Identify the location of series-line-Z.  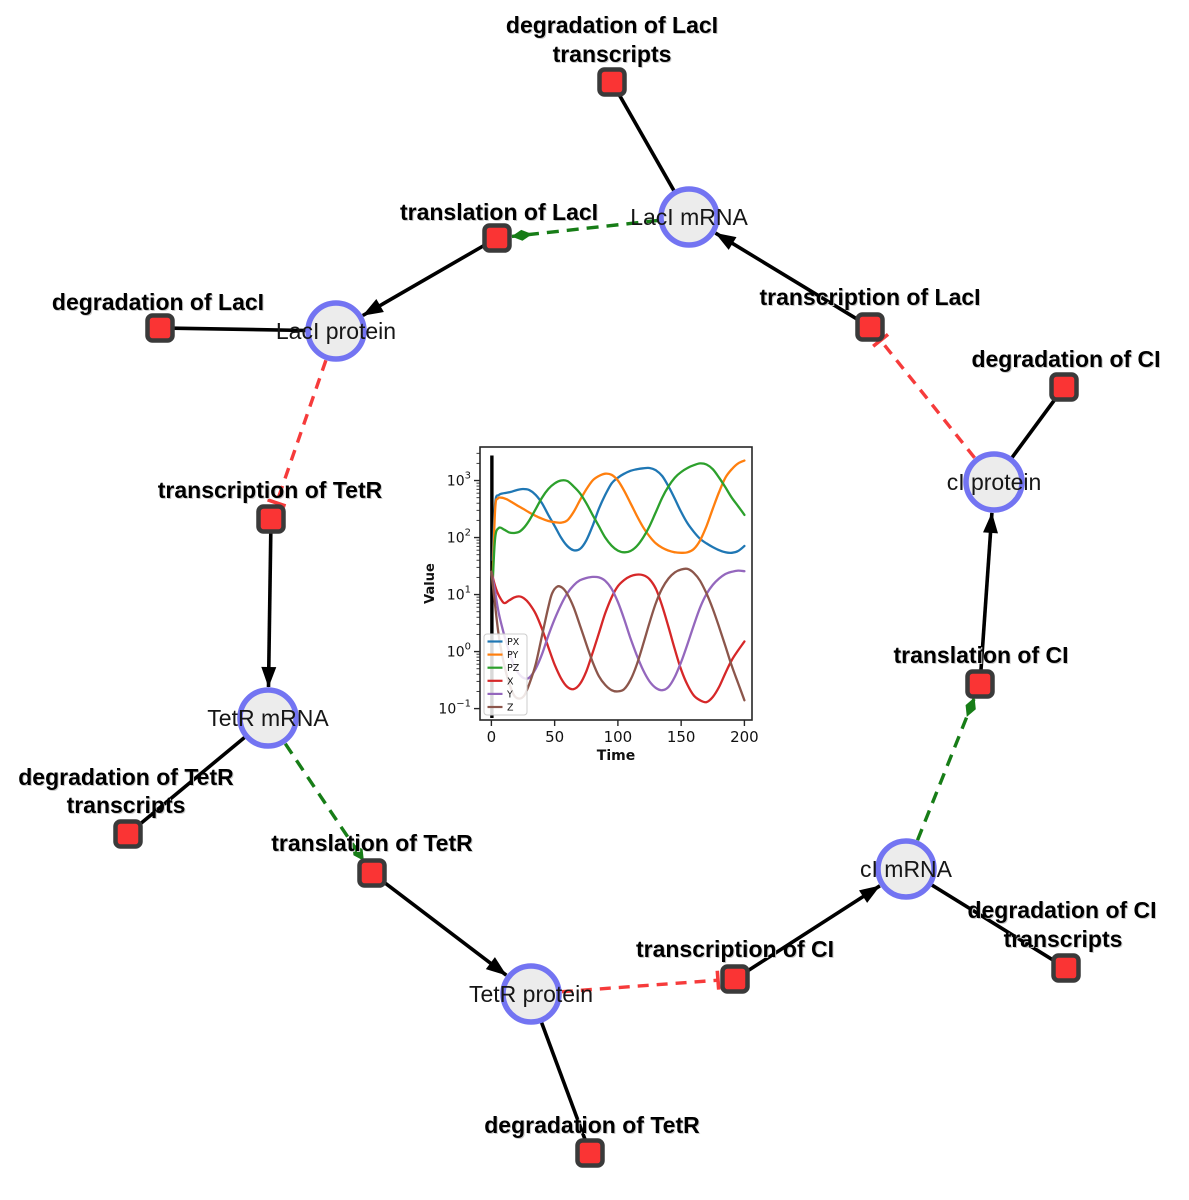
(618, 634).